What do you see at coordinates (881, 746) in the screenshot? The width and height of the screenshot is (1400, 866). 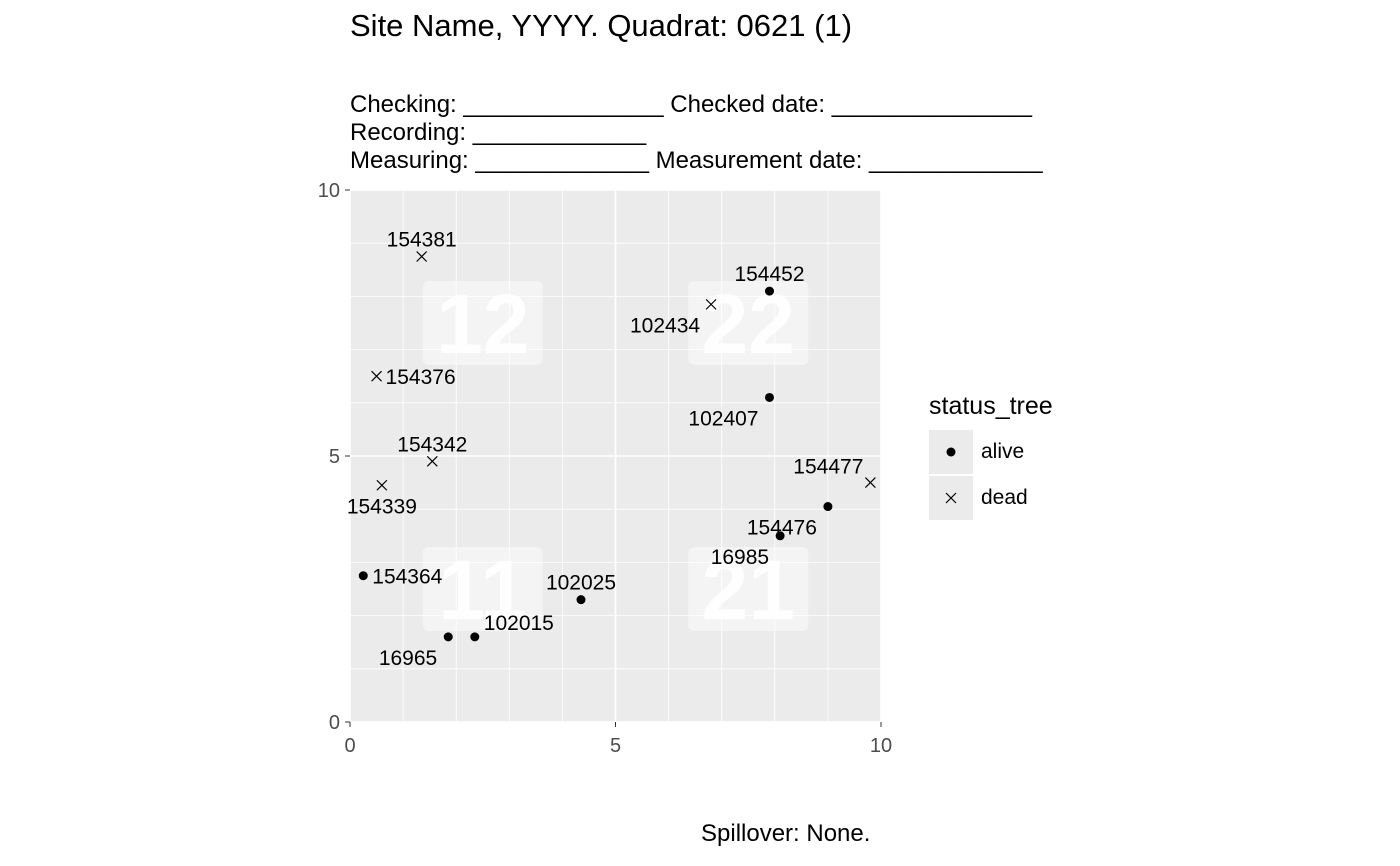 I see `x-tick-label: 10` at bounding box center [881, 746].